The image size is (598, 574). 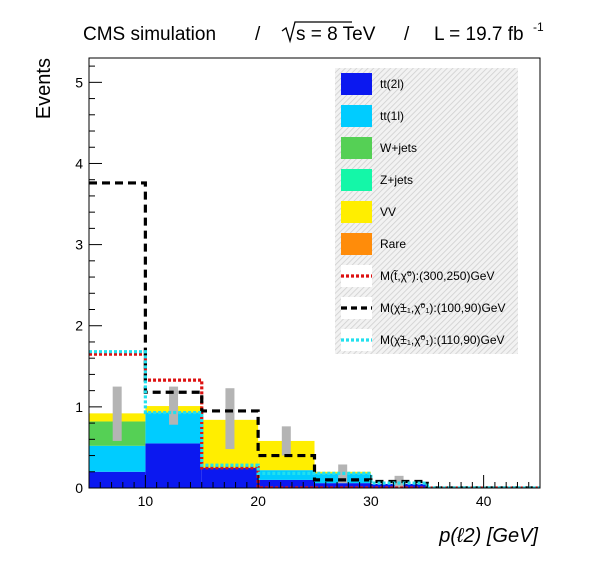 What do you see at coordinates (258, 501) in the screenshot?
I see `x-tick-label: 20` at bounding box center [258, 501].